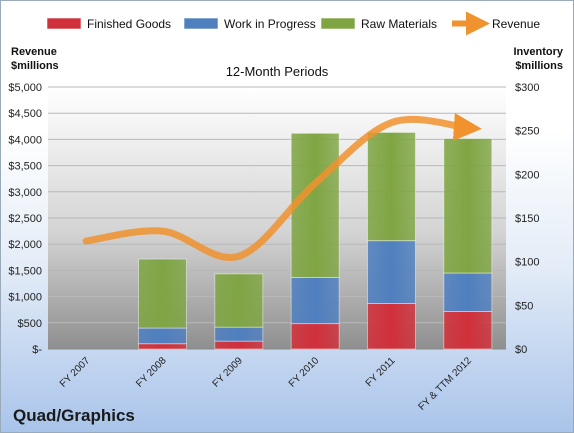  Describe the element at coordinates (75, 372) in the screenshot. I see `x-tick-label: FY 2007` at that location.